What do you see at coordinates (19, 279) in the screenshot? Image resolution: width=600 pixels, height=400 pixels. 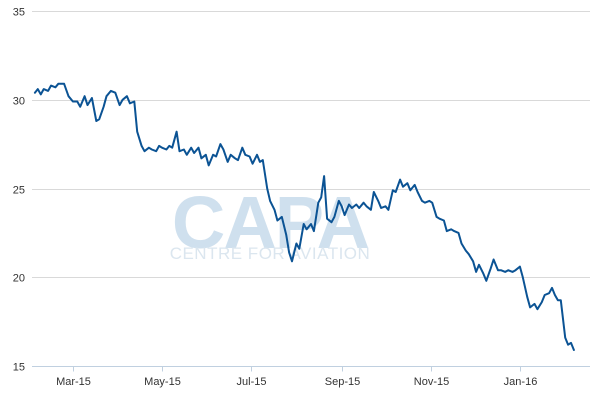 I see `y-tick-label: 20` at bounding box center [19, 279].